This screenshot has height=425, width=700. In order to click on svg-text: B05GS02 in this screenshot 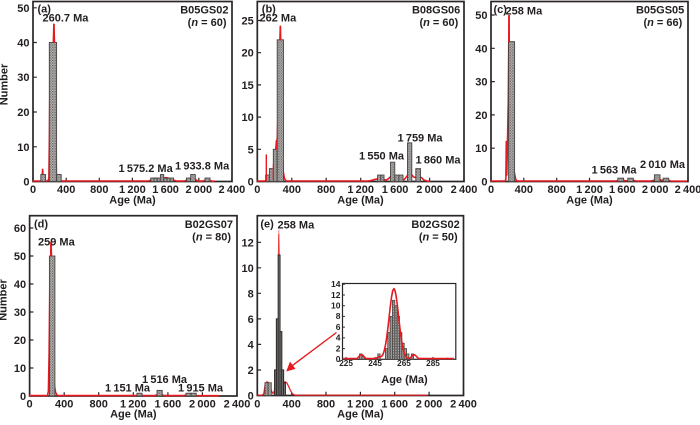, I will do `click(204, 11)`.